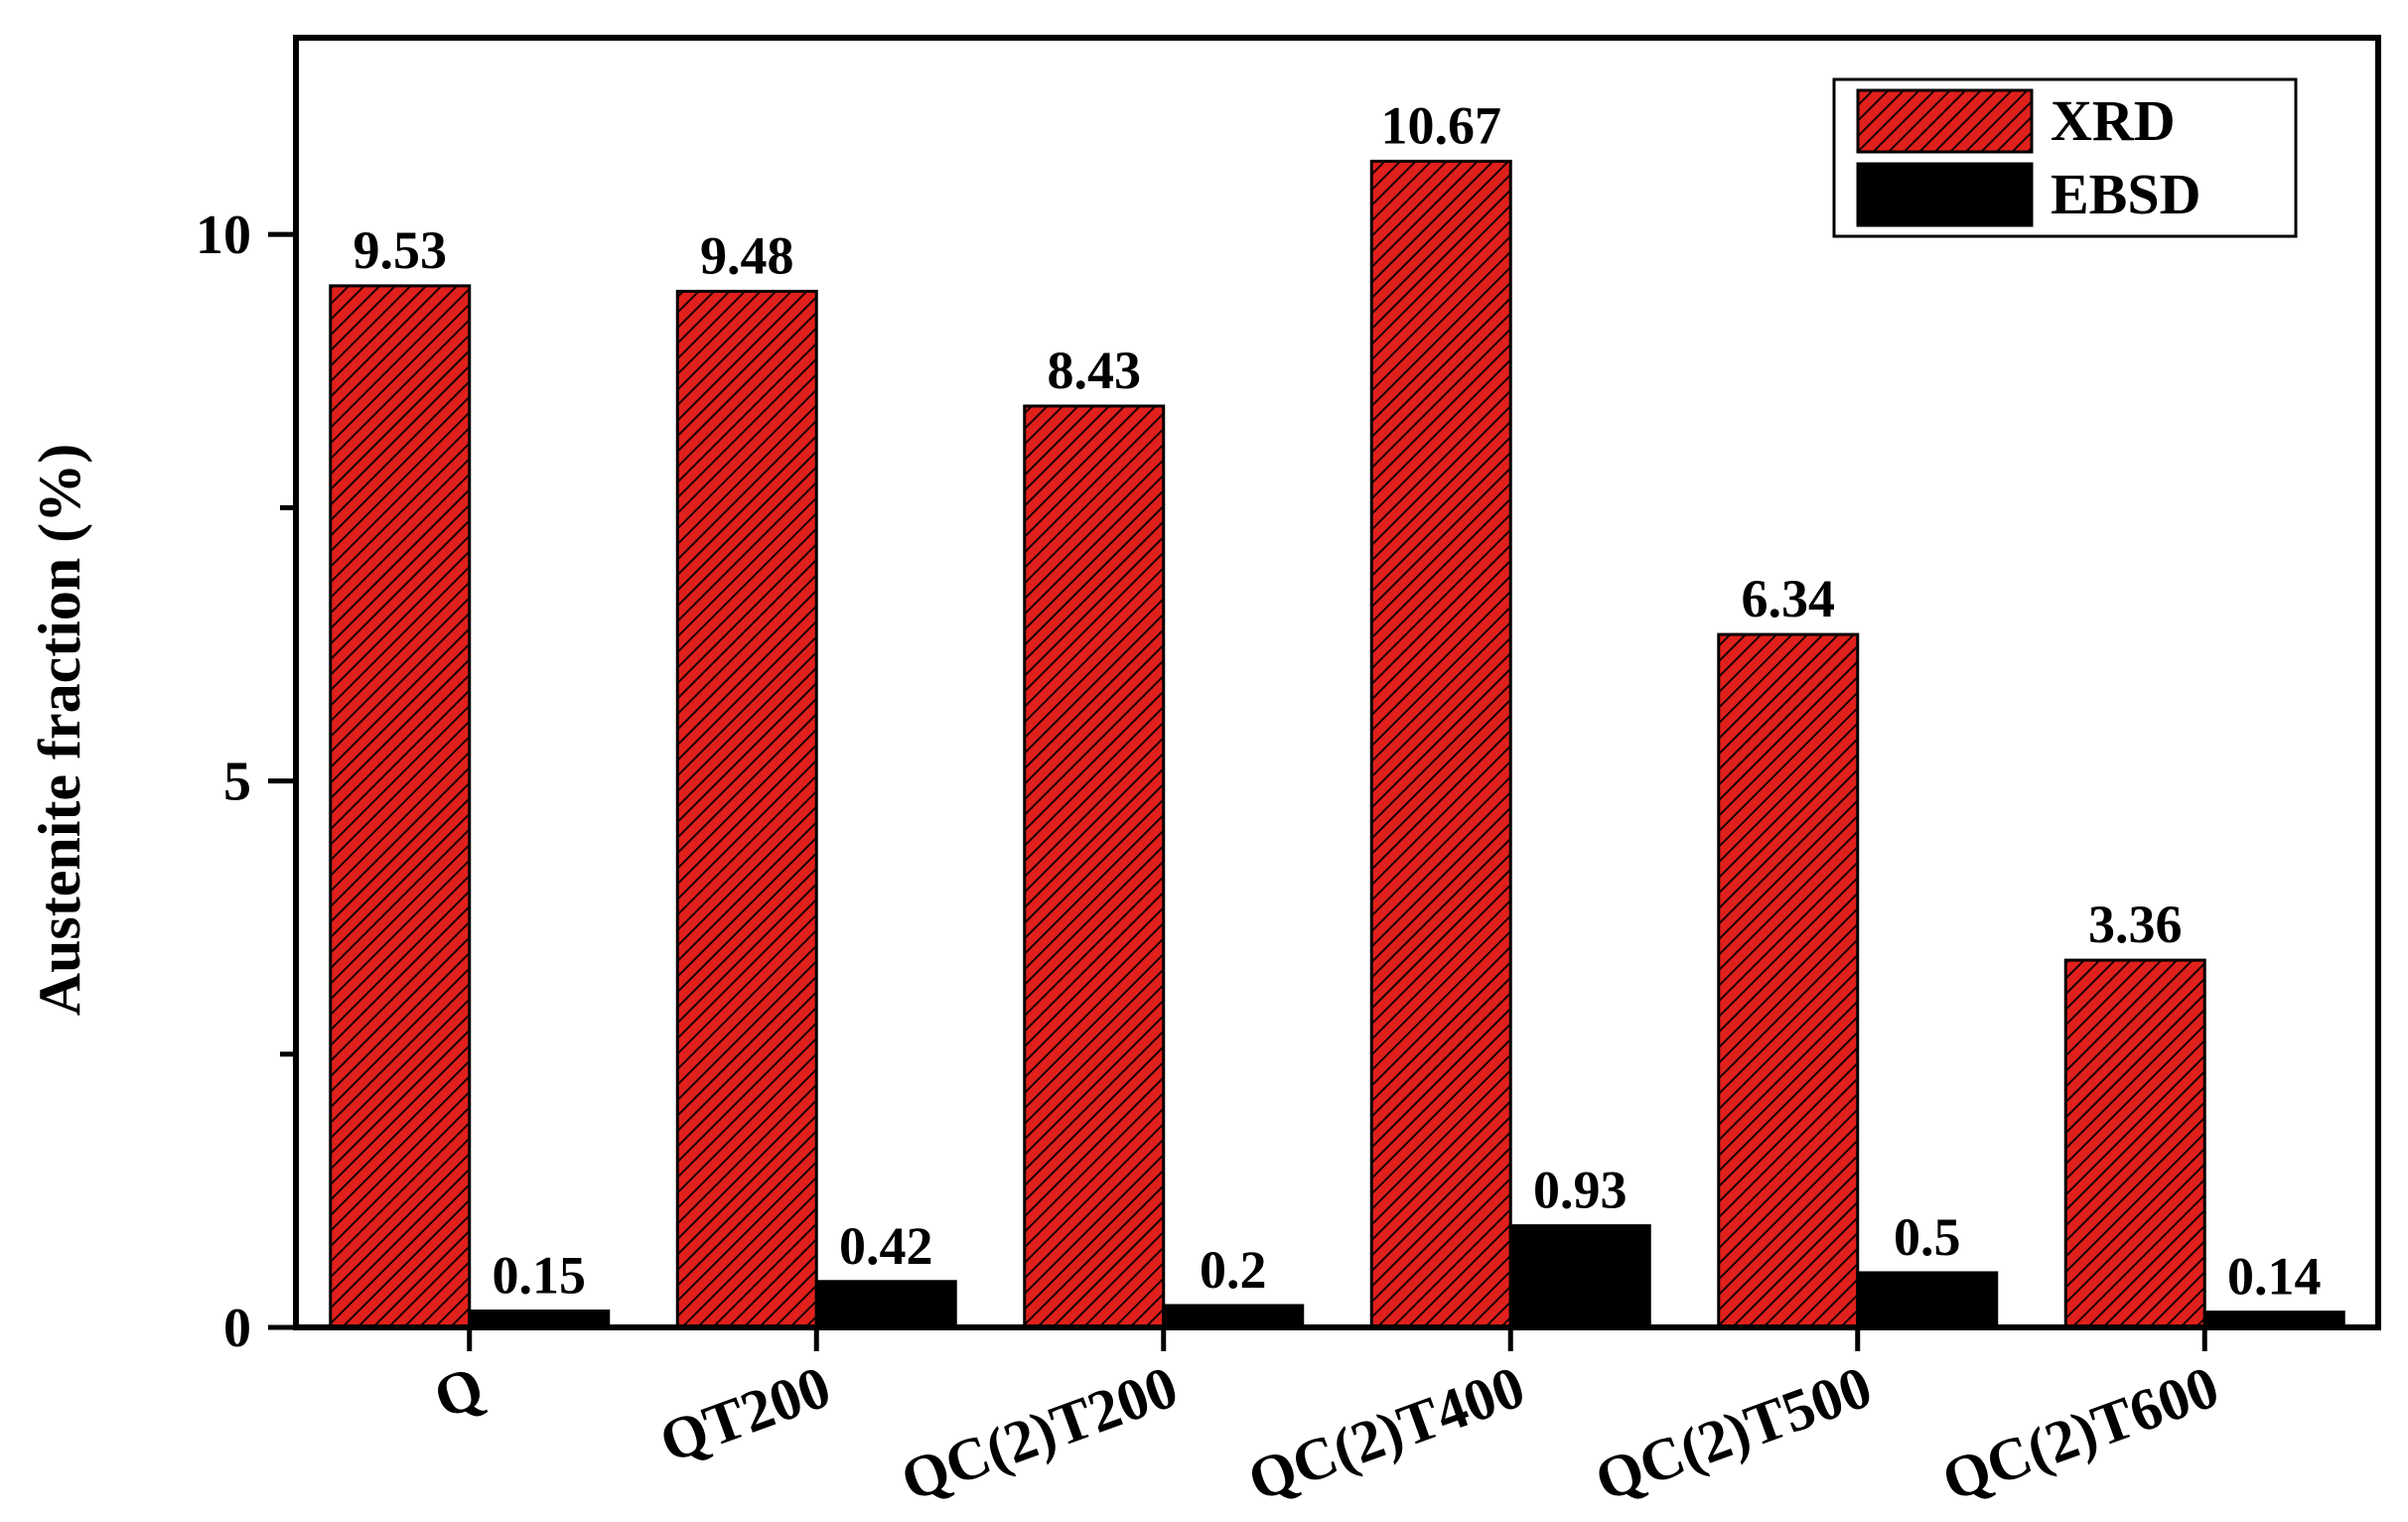  What do you see at coordinates (886, 1246) in the screenshot?
I see `data-label-ebsd-2: 0.42` at bounding box center [886, 1246].